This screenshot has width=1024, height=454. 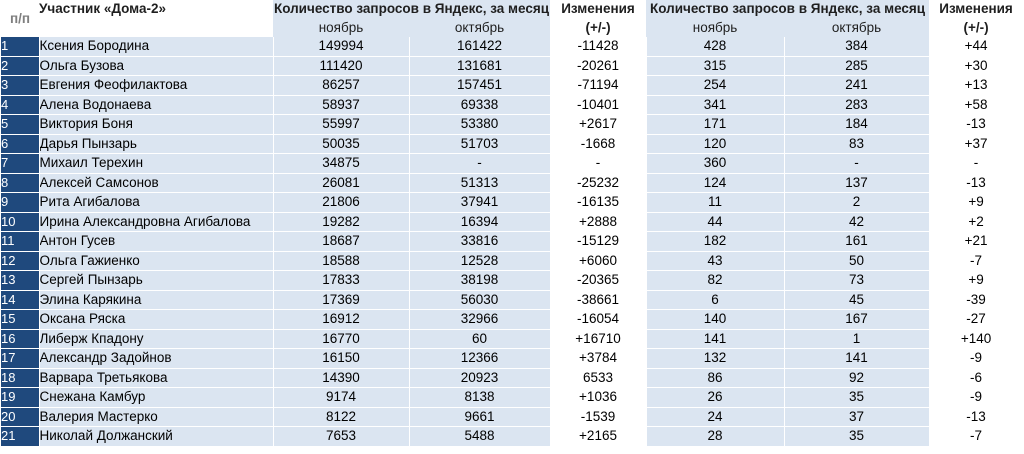 I want to click on table-row: 18 Варвара Третьякова 14390 20923 6533 86 92 -6, so click(x=512, y=378).